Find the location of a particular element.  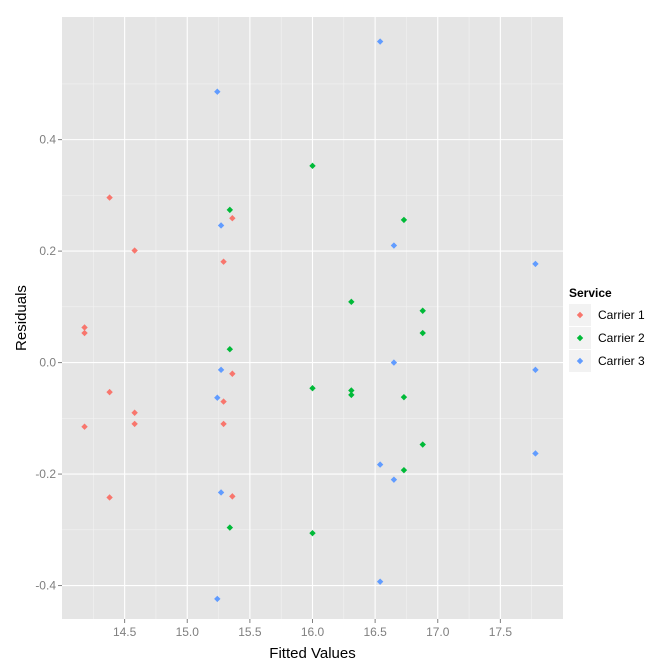

legend: Service Carrier 1 Carrier 2 Carrier 3 is located at coordinates (607, 329).